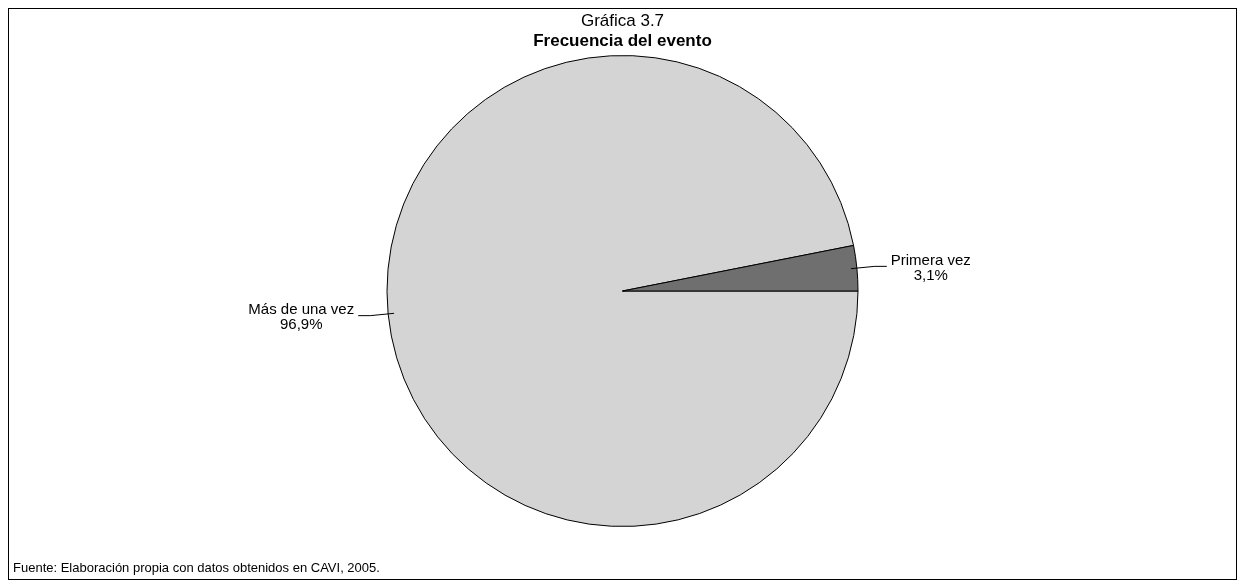 The width and height of the screenshot is (1245, 588). I want to click on slice-label: Primera vez, so click(930, 259).